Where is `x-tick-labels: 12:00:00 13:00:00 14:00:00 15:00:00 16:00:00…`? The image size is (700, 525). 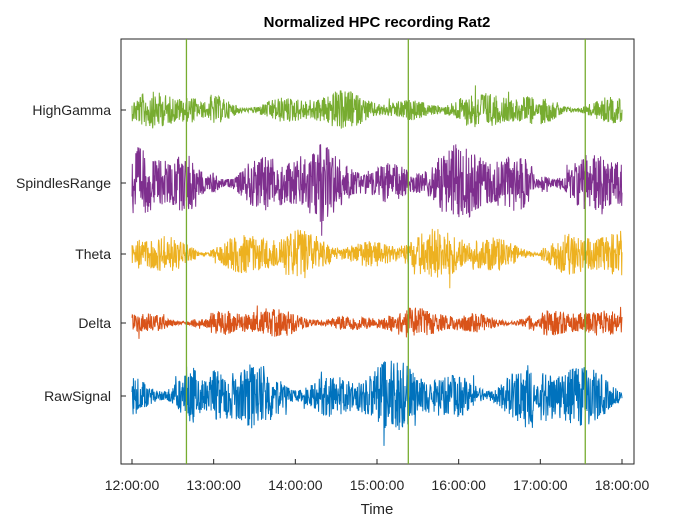 x-tick-labels: 12:00:00 13:00:00 14:00:00 15:00:00 16:00:00… is located at coordinates (377, 476).